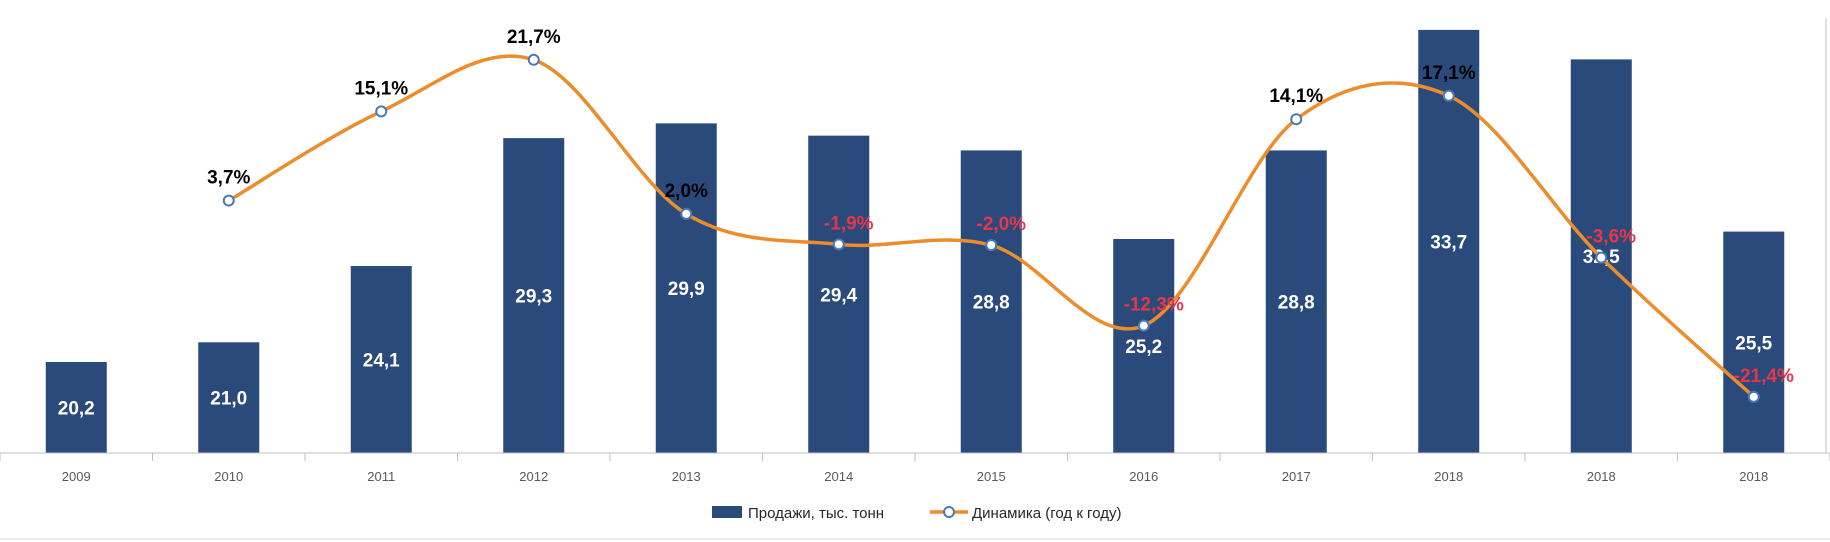 Image resolution: width=1830 pixels, height=542 pixels. I want to click on x-tick-label-3: 2012, so click(533, 476).